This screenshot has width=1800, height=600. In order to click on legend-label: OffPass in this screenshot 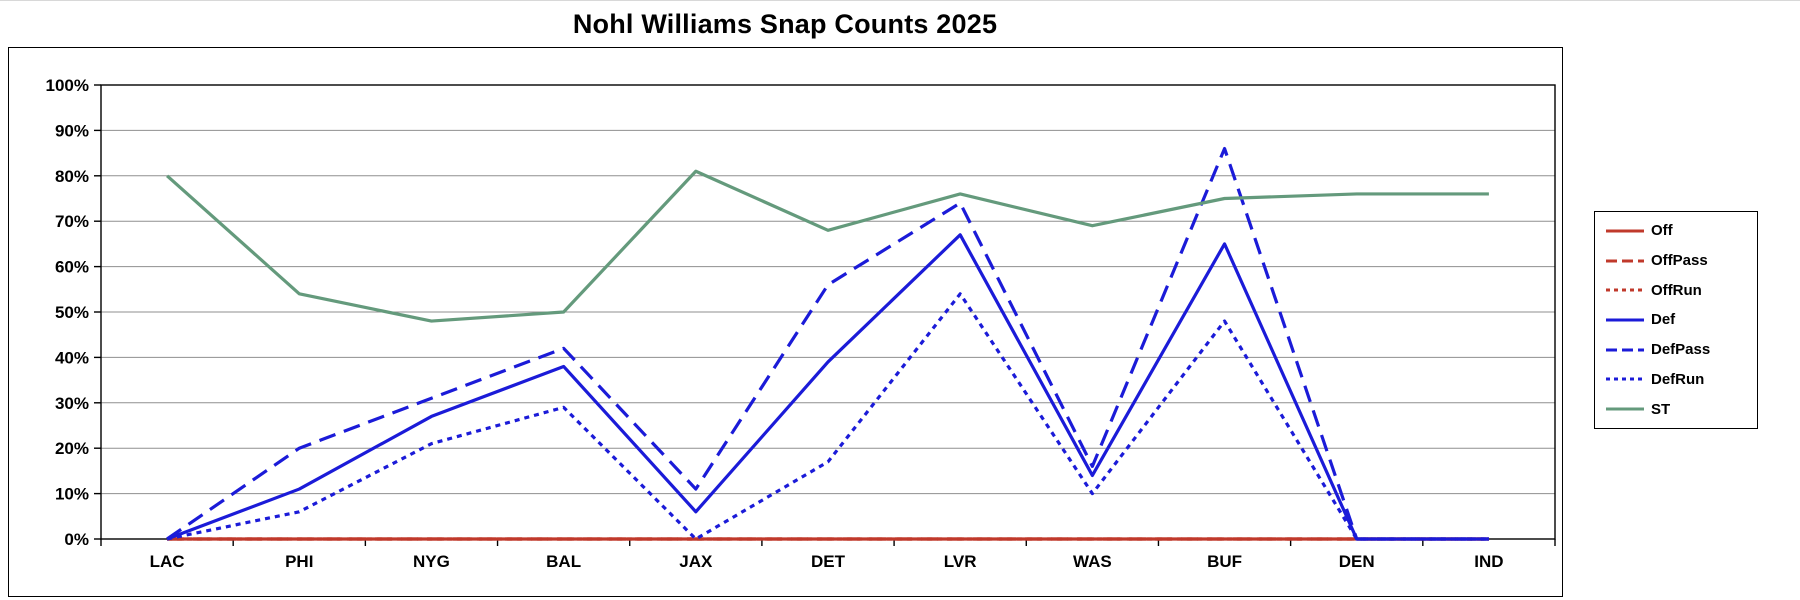, I will do `click(1679, 261)`.